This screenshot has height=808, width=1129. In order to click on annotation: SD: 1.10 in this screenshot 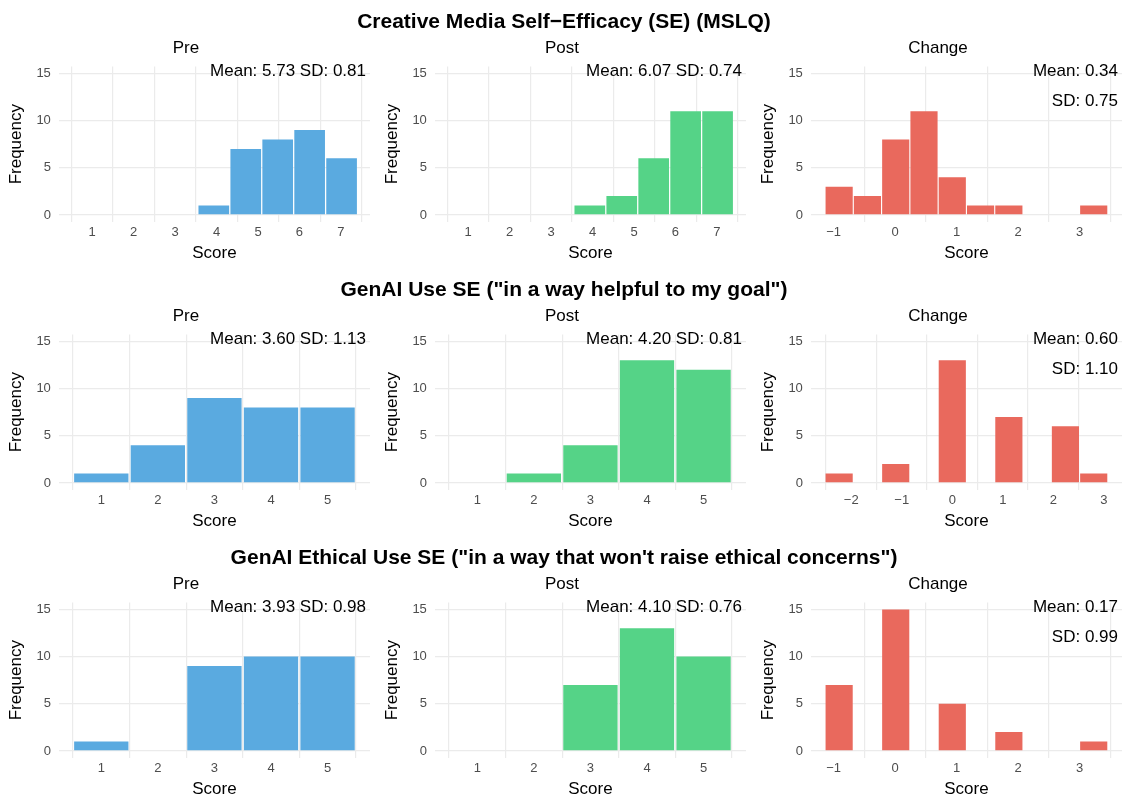, I will do `click(1084, 368)`.